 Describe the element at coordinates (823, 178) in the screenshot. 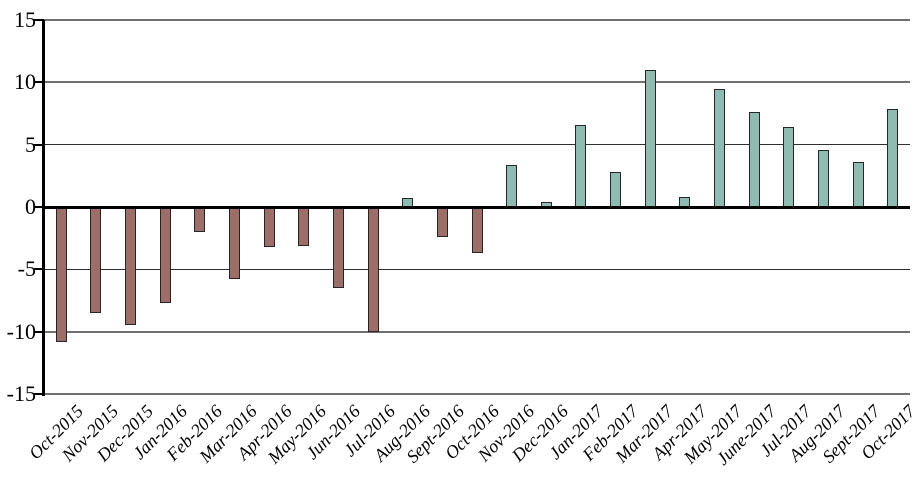

I see `bar-aug-2017` at that location.